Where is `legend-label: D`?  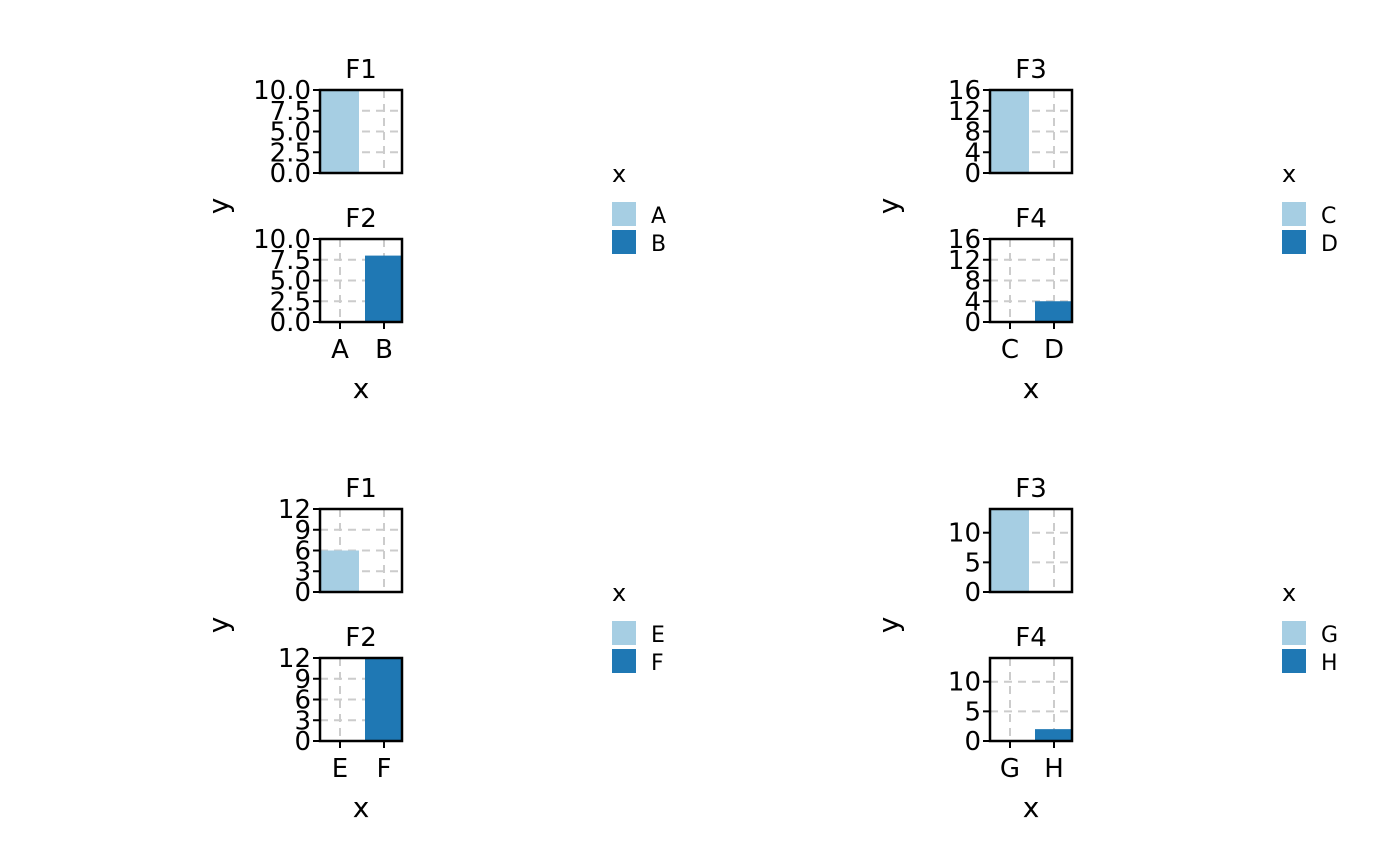
legend-label: D is located at coordinates (1329, 244).